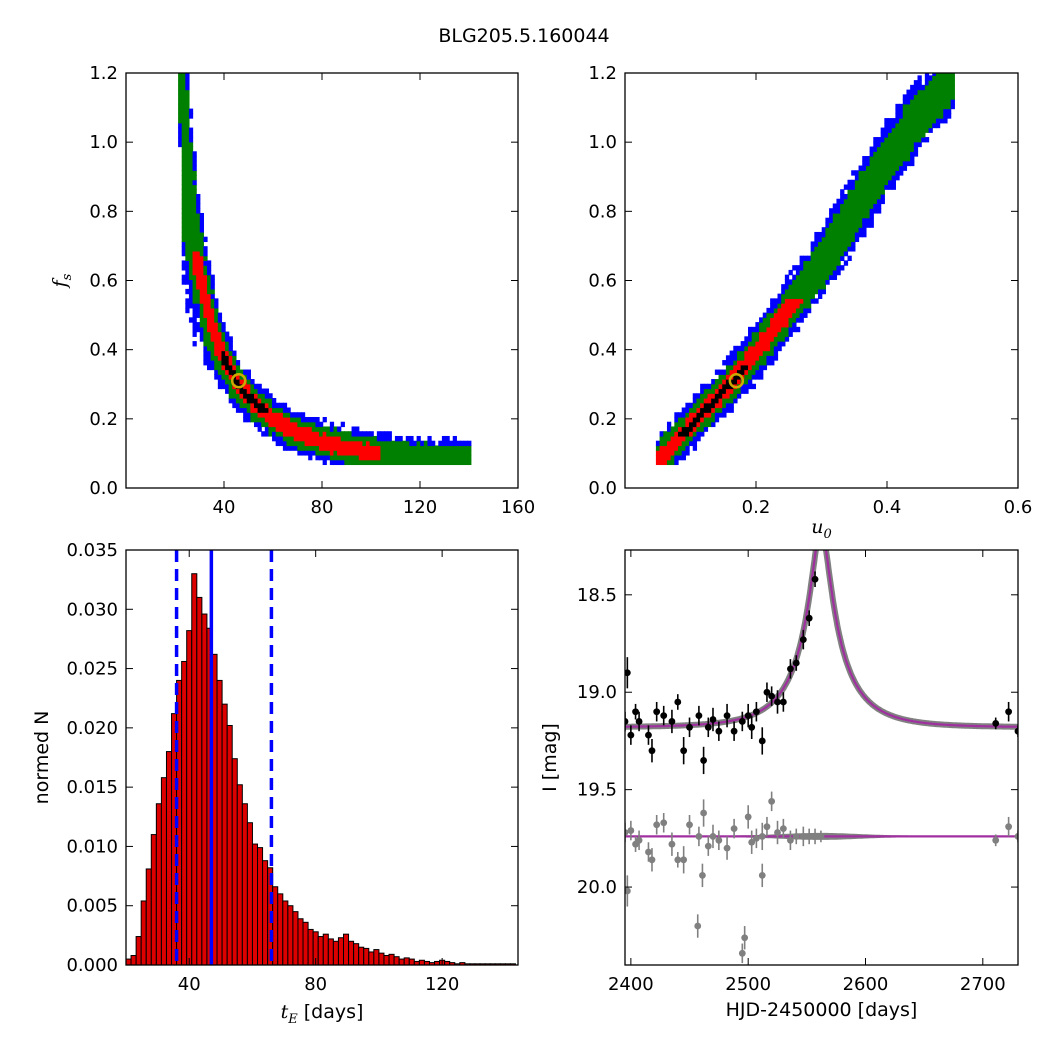 This screenshot has height=1050, width=1050. Describe the element at coordinates (92, 728) in the screenshot. I see `y-tick-label: 0.020` at that location.